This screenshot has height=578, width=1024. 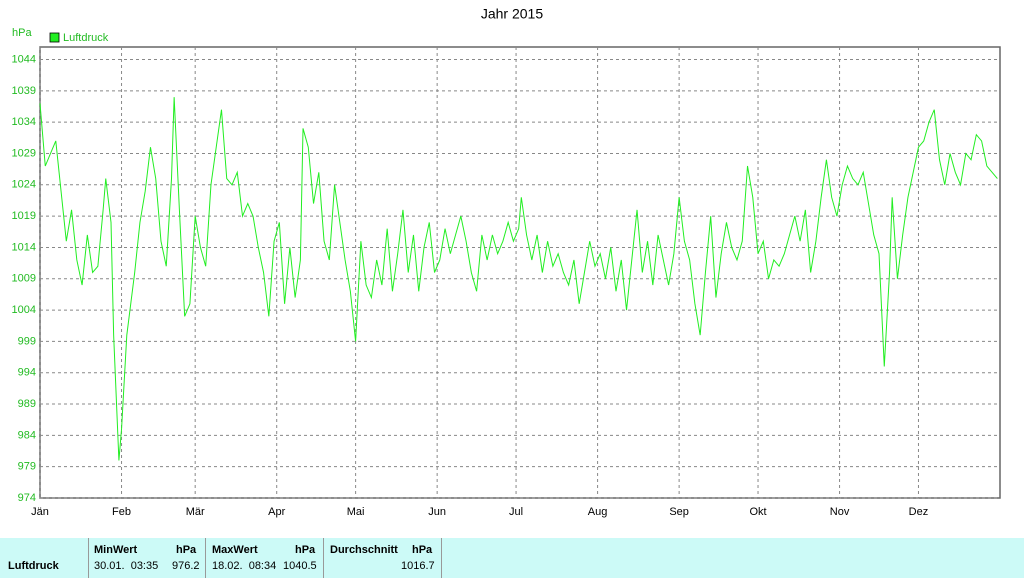 I want to click on cell: 30.01. 03:35, so click(x=126, y=566).